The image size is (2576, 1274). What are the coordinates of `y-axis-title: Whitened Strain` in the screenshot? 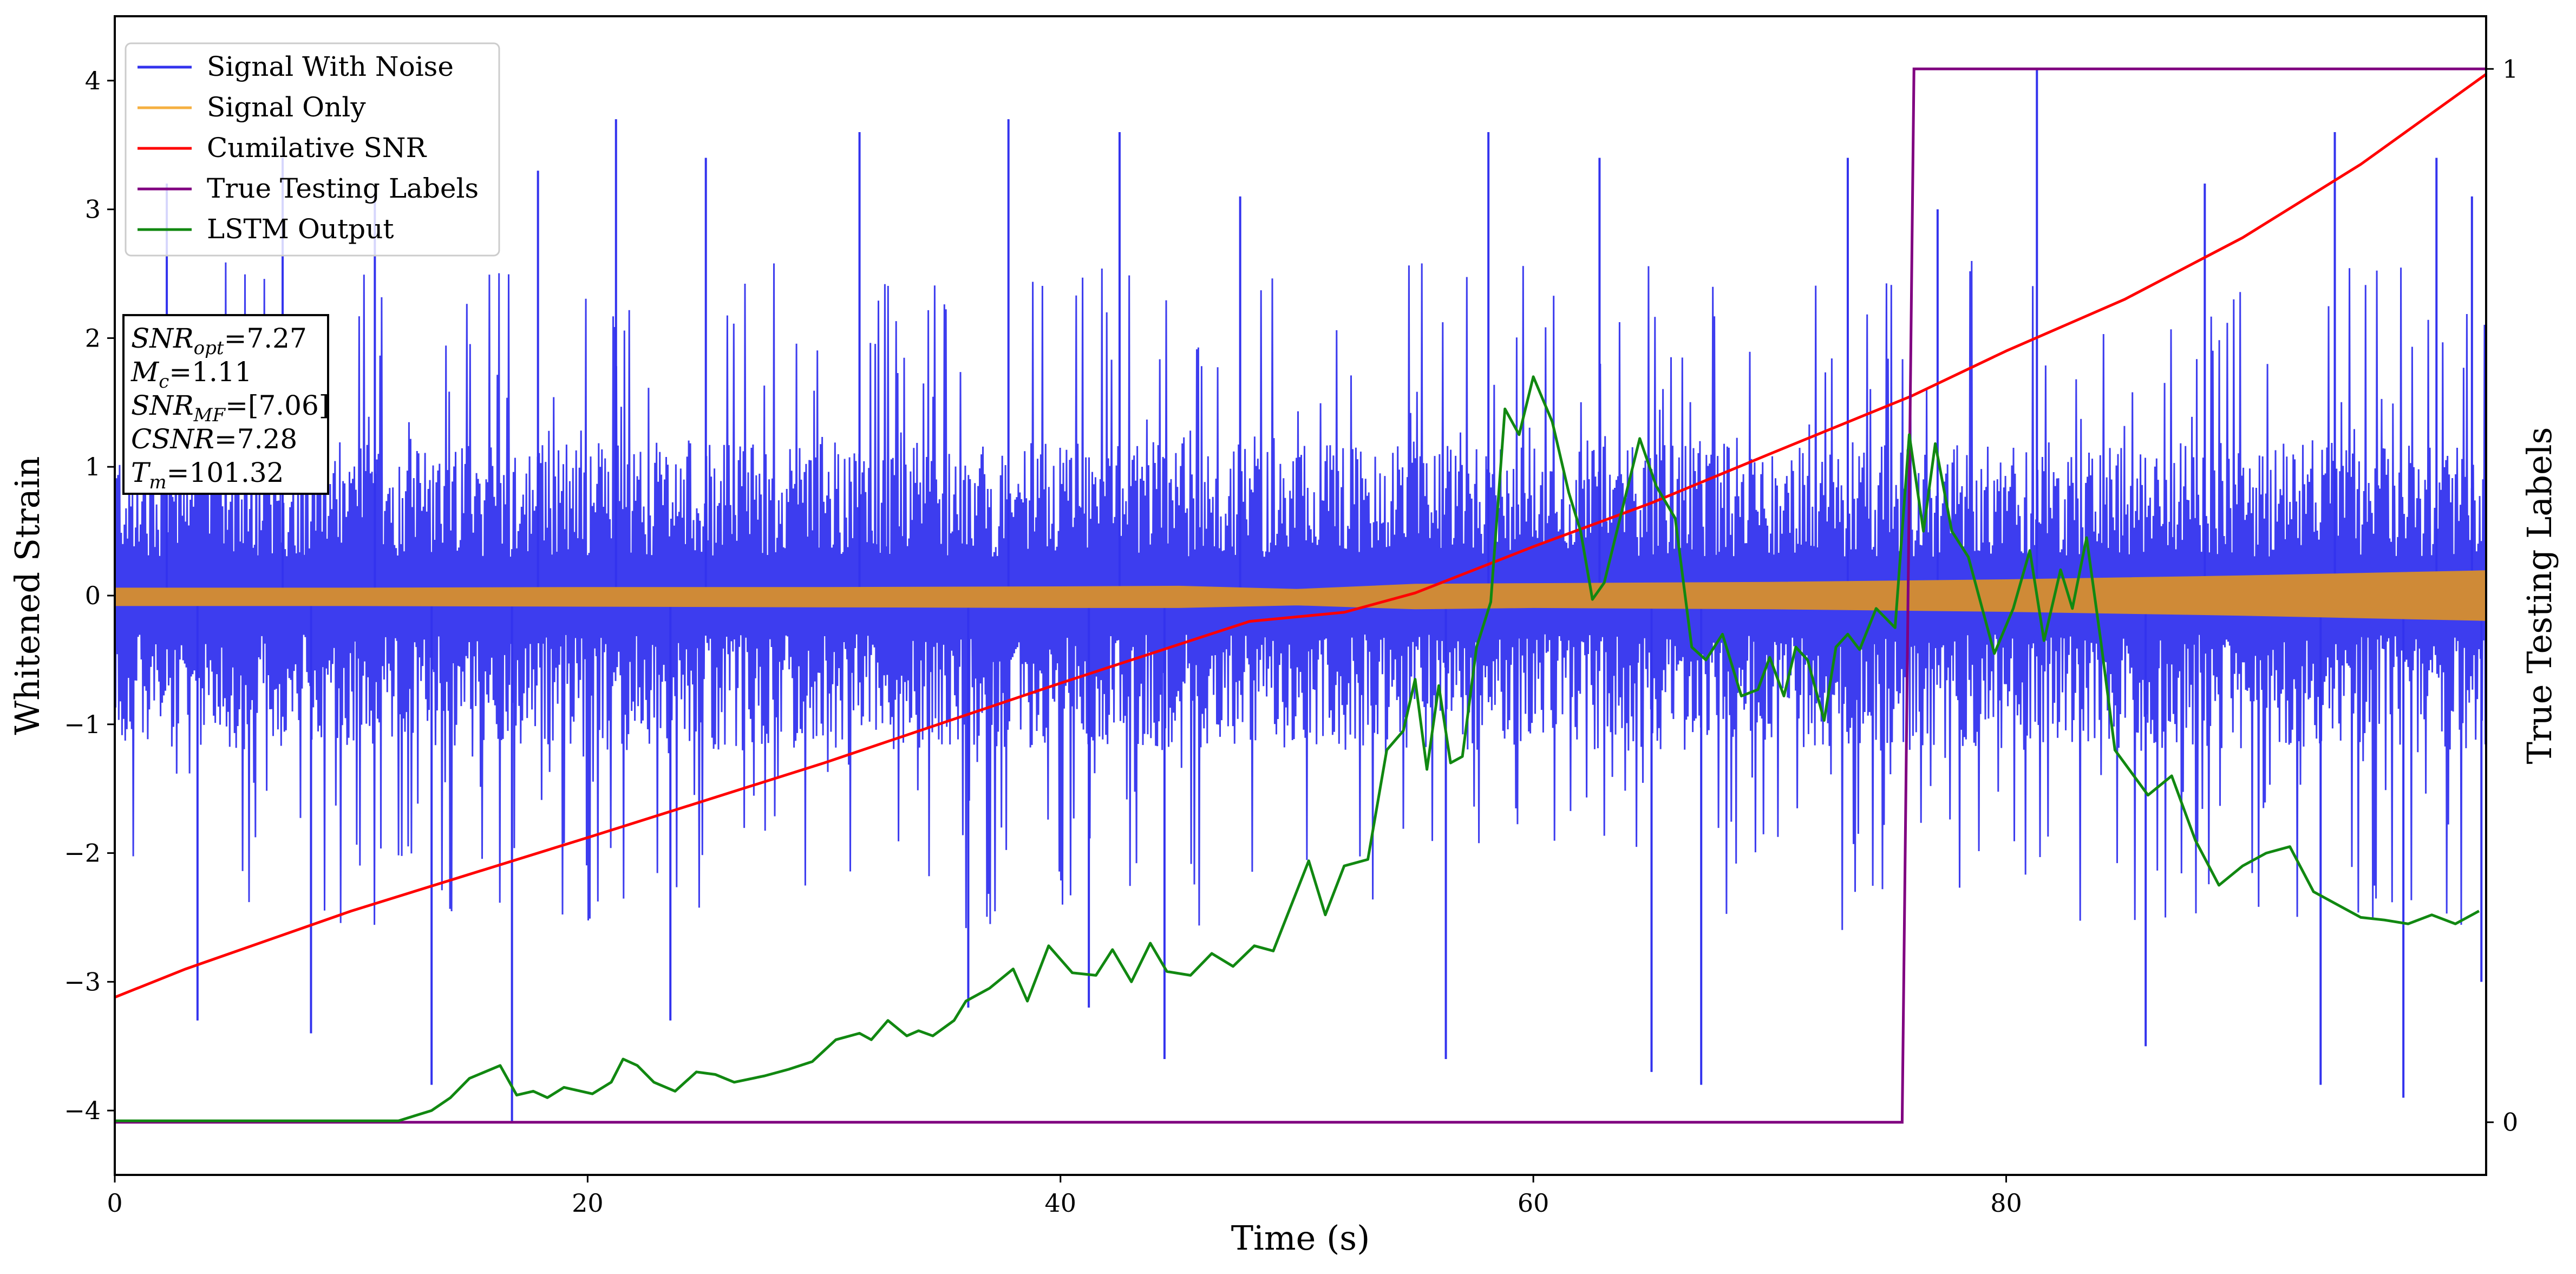 It's located at (28, 595).